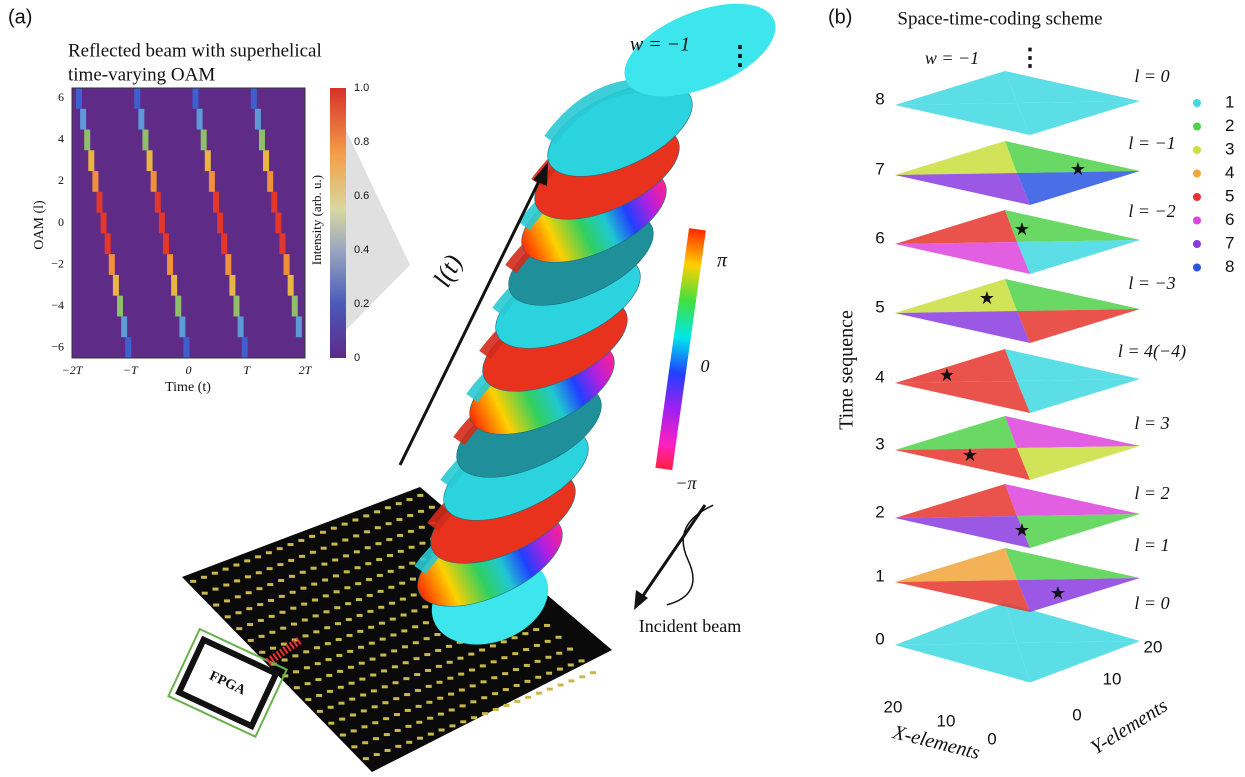 This screenshot has width=1245, height=777. I want to click on layer-oam-label: l = −3, so click(1151, 283).